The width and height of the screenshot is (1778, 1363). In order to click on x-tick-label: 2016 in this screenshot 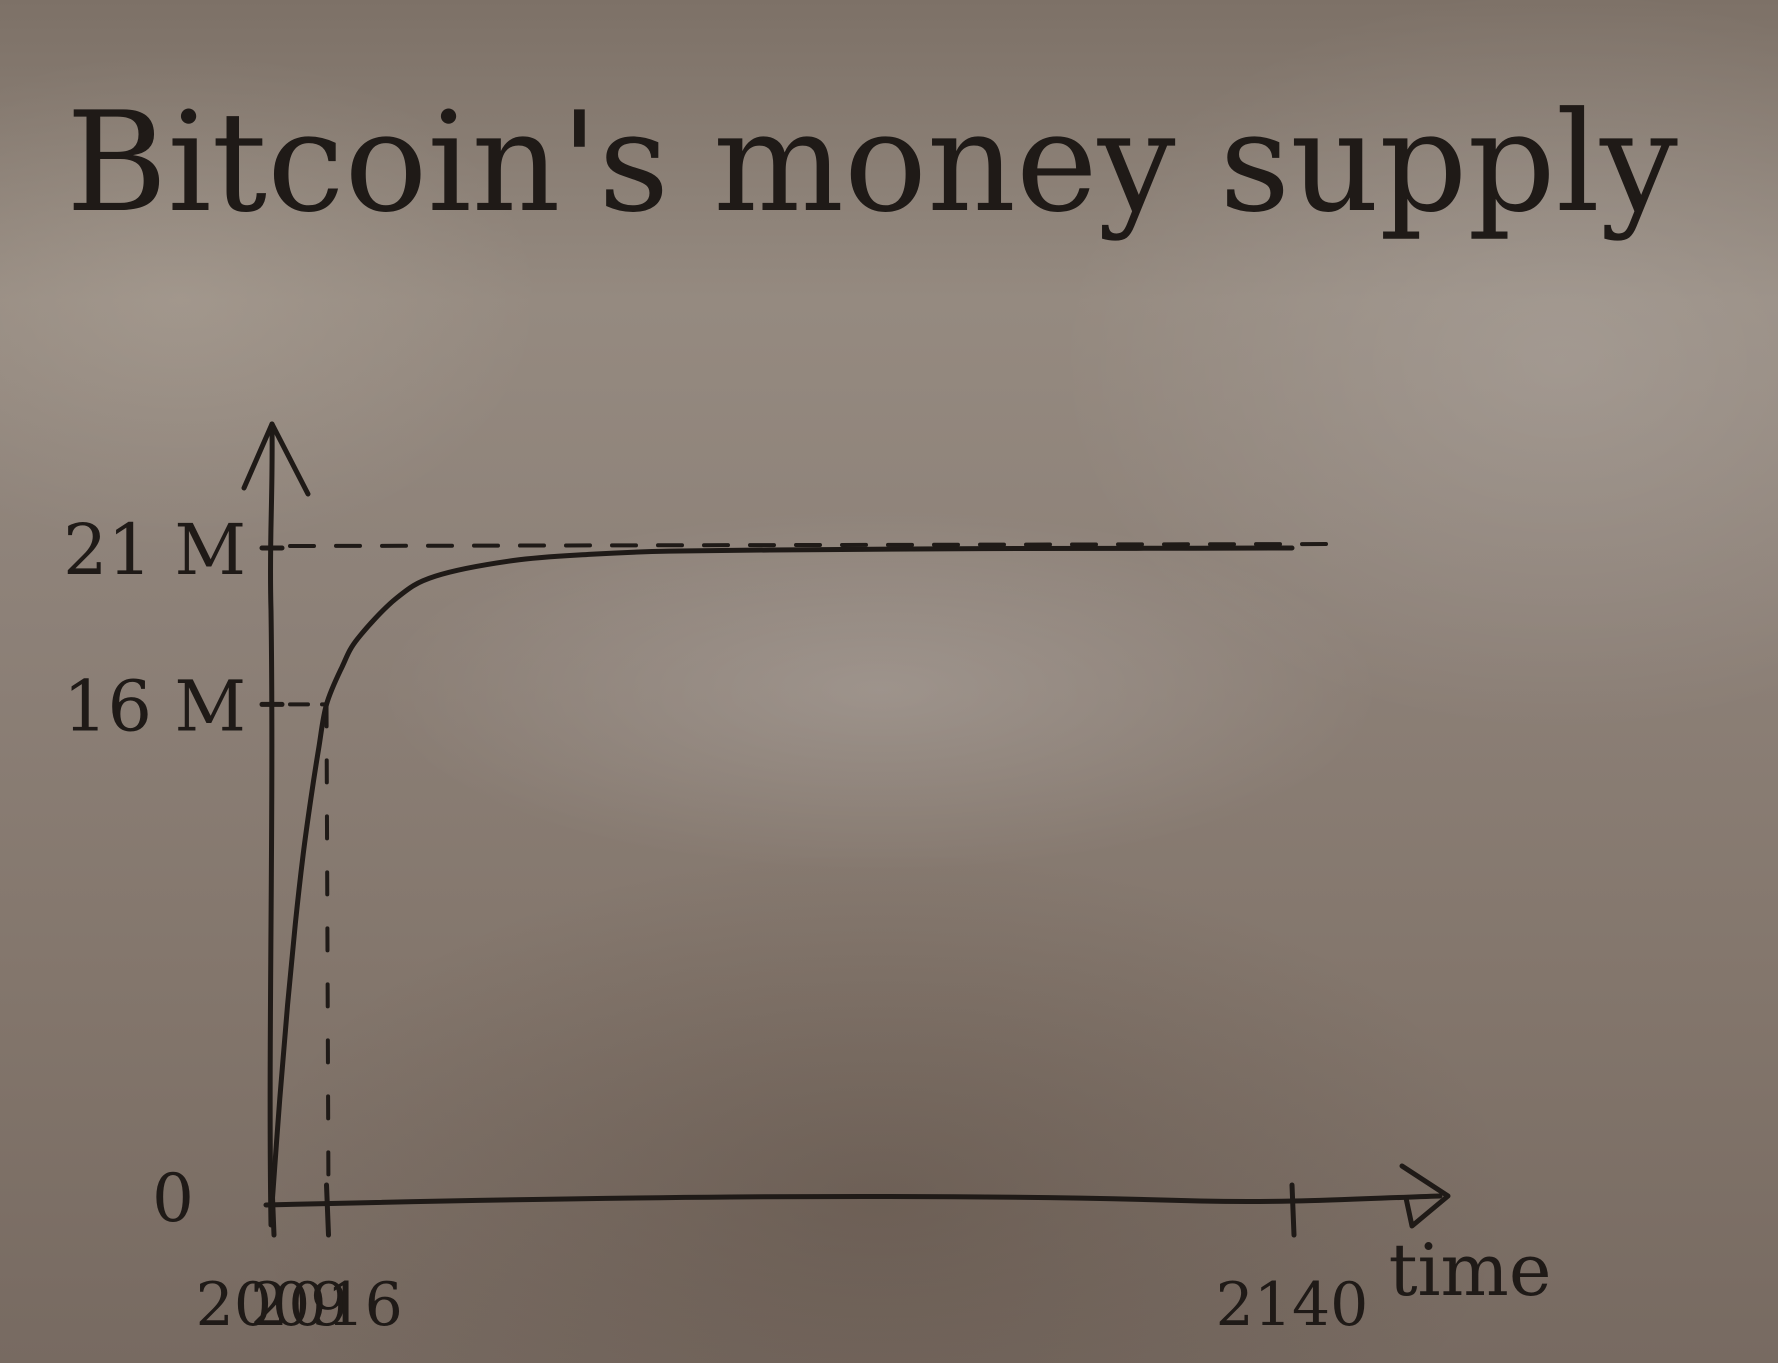, I will do `click(326, 1305)`.